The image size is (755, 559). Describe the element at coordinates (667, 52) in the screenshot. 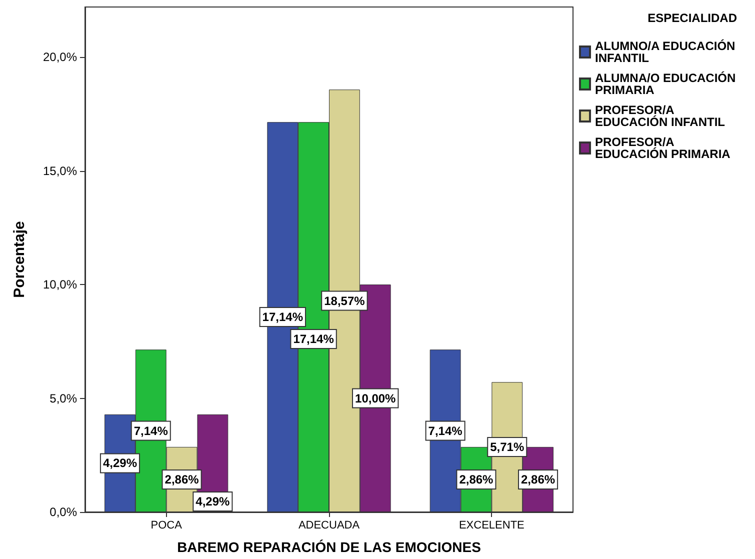

I see `legend-label: ALUMNO/A EDUCACIÓN INFANTIL` at that location.